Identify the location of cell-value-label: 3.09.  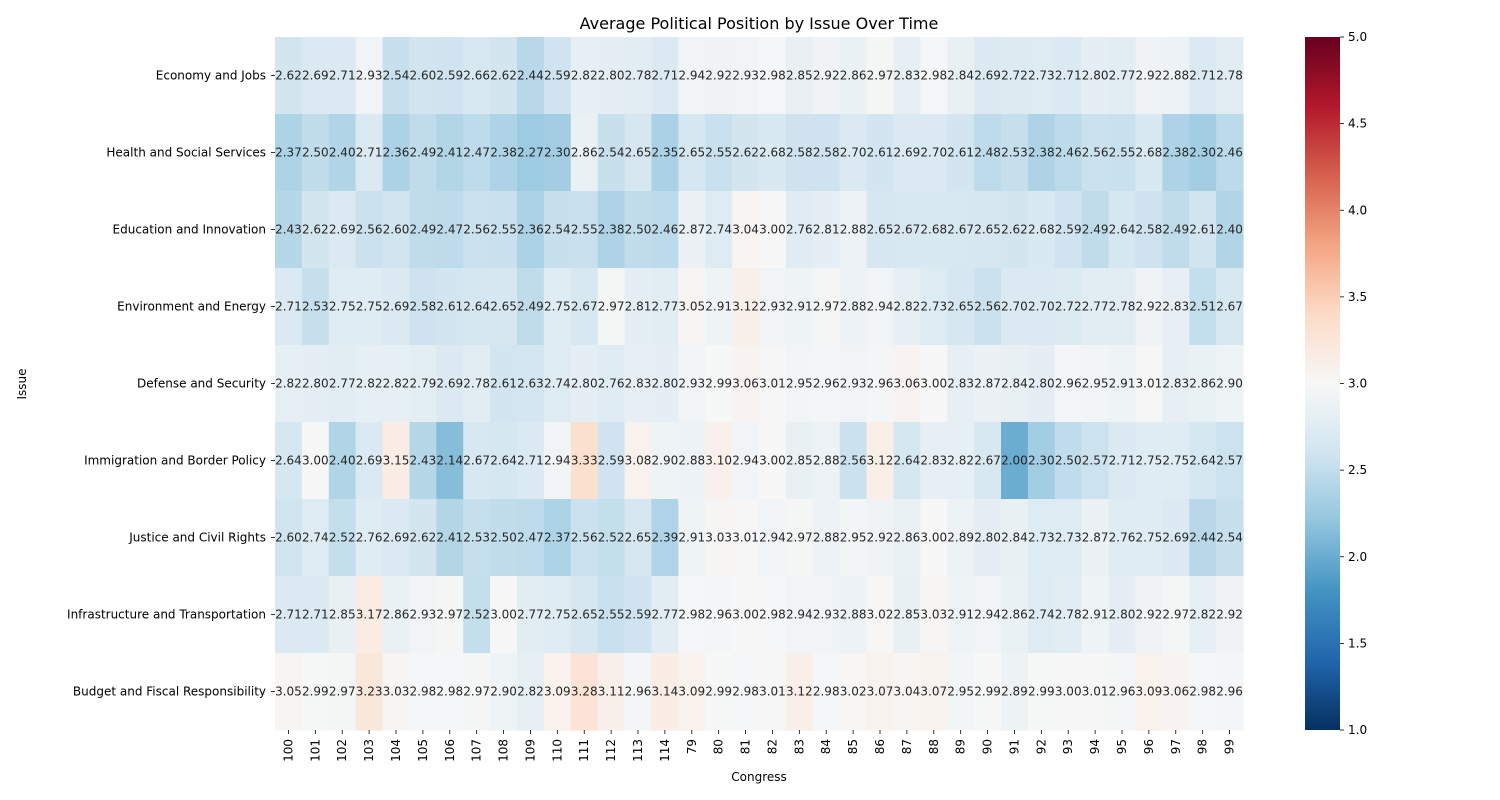
(1149, 692).